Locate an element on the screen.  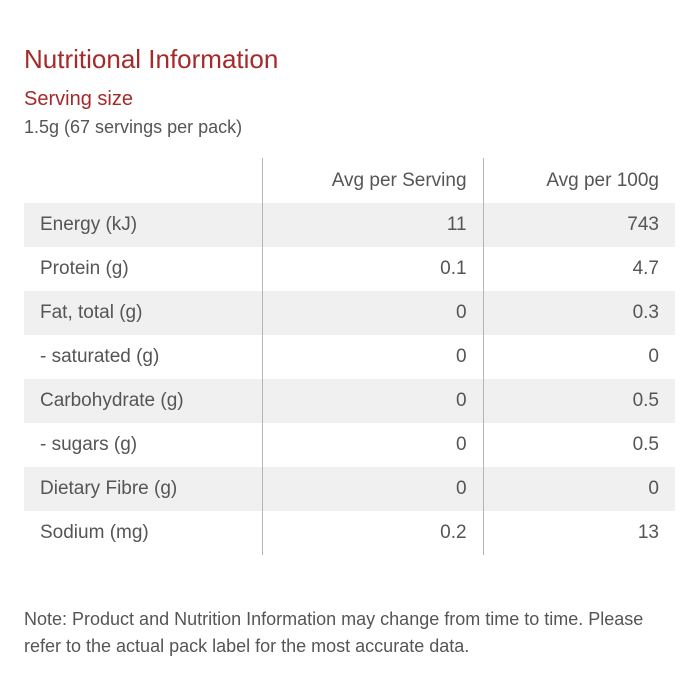
header-avg-per-serving: Avg per Serving is located at coordinates (372, 180).